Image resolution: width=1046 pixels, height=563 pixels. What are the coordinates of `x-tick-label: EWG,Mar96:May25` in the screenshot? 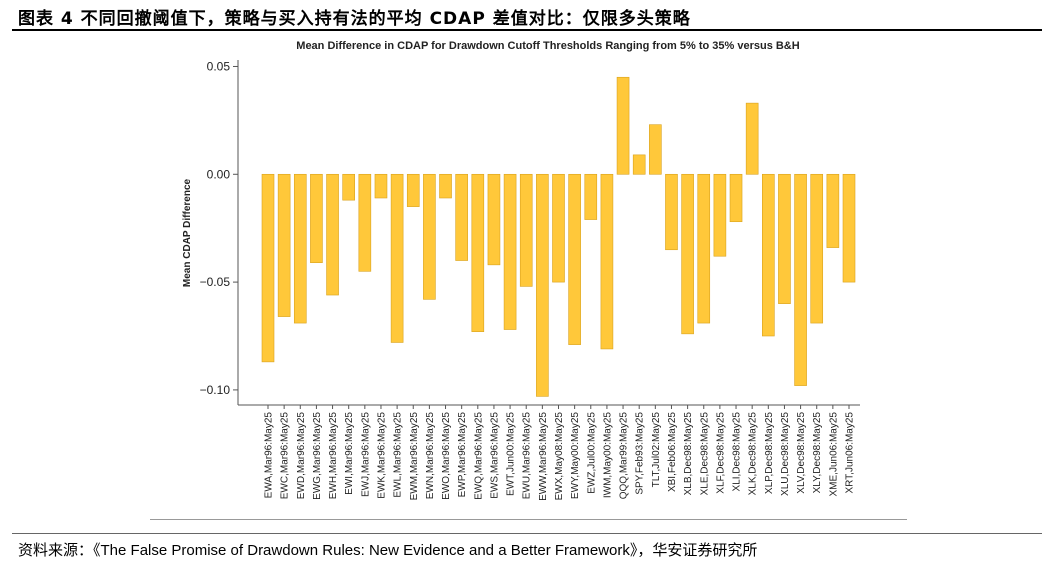 It's located at (317, 456).